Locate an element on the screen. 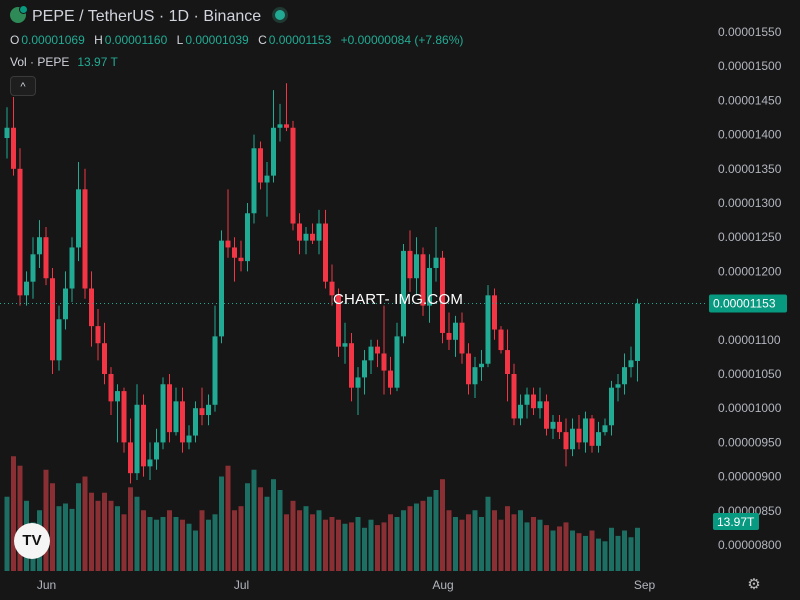 This screenshot has height=600, width=800. tradingview-logo: TV is located at coordinates (32, 541).